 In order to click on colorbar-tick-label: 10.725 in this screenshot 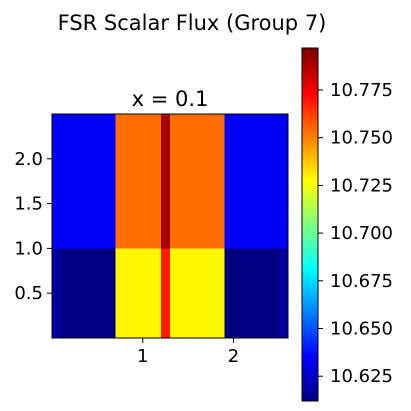, I will do `click(361, 185)`.